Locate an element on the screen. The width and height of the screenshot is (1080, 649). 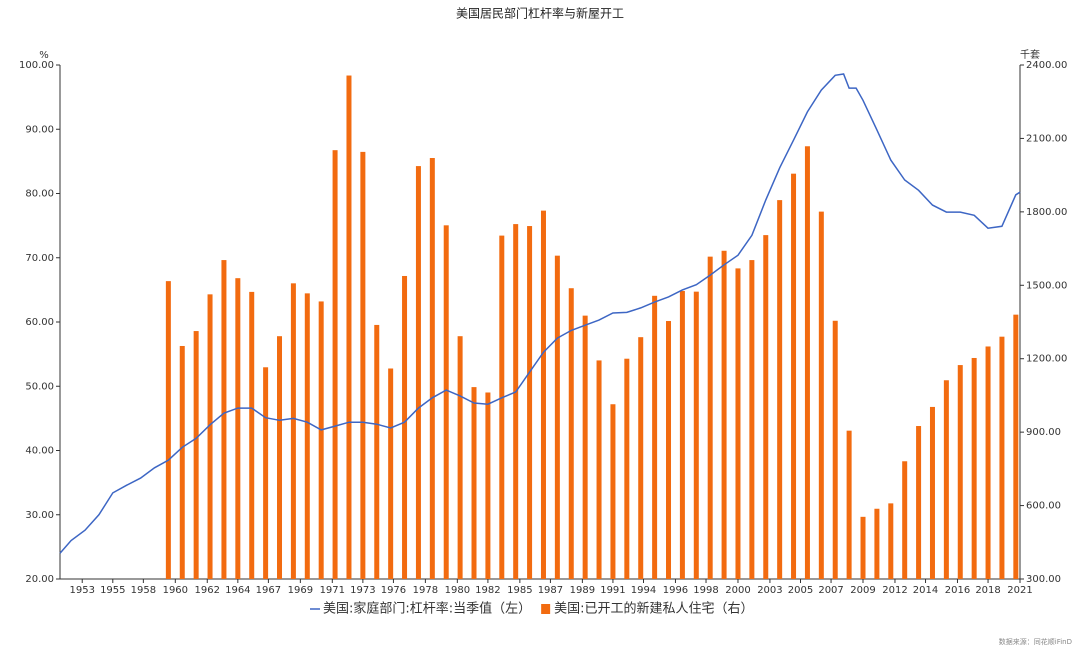
x-tick-label: 1991 is located at coordinates (612, 590).